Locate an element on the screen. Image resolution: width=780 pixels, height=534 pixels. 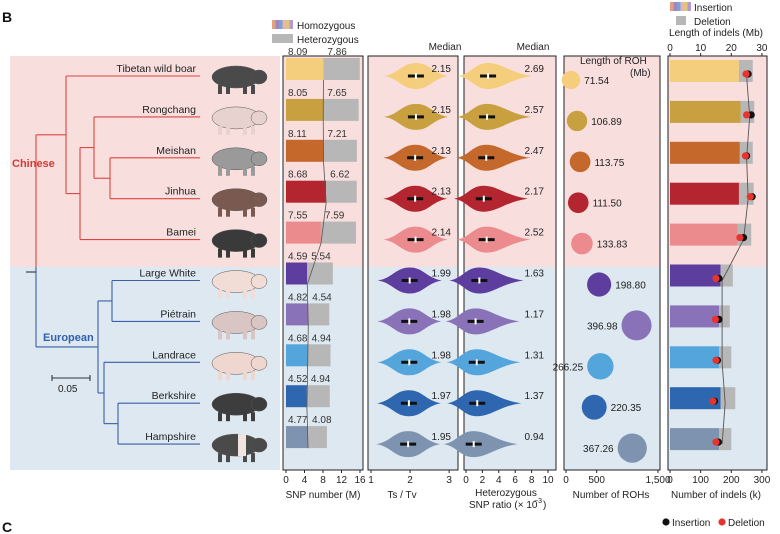
violin-x-tick-label: 4 is located at coordinates (499, 480).